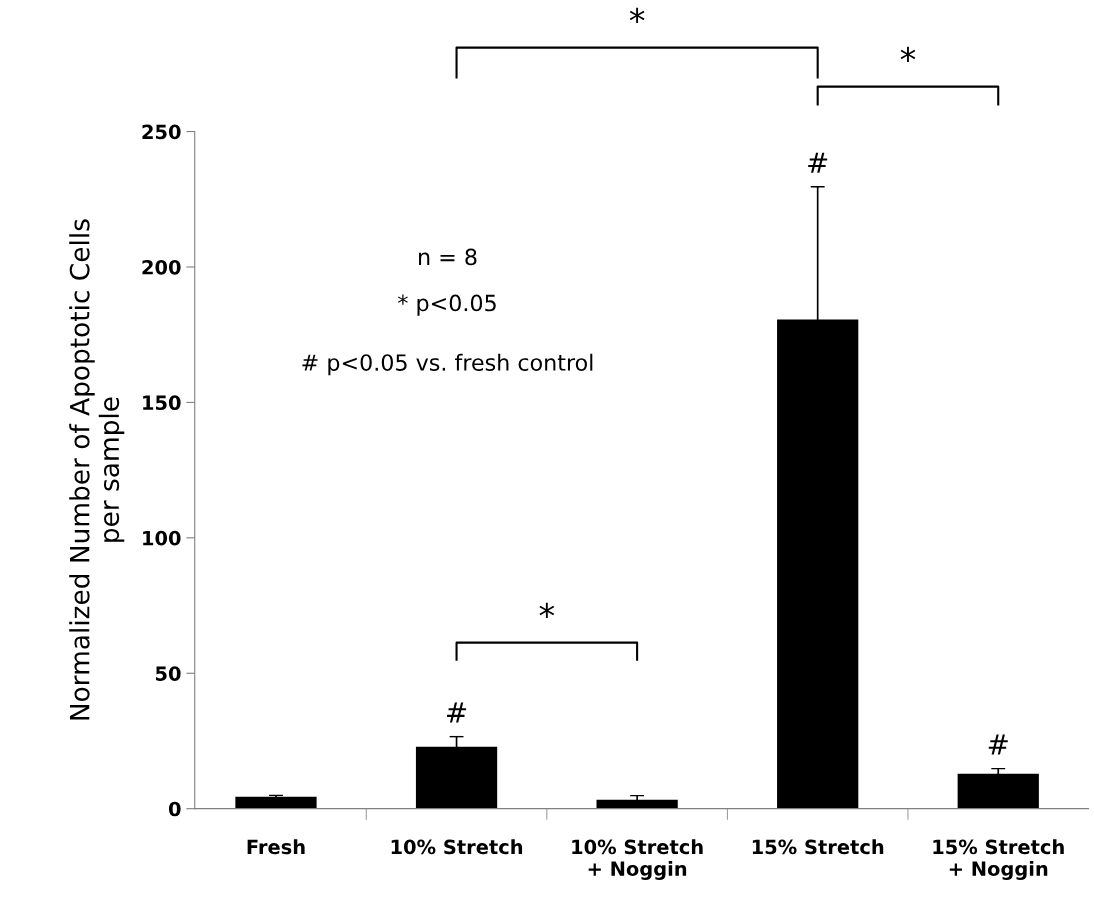  Describe the element at coordinates (457, 847) in the screenshot. I see `x-tick-label: 10% Stretch` at that location.